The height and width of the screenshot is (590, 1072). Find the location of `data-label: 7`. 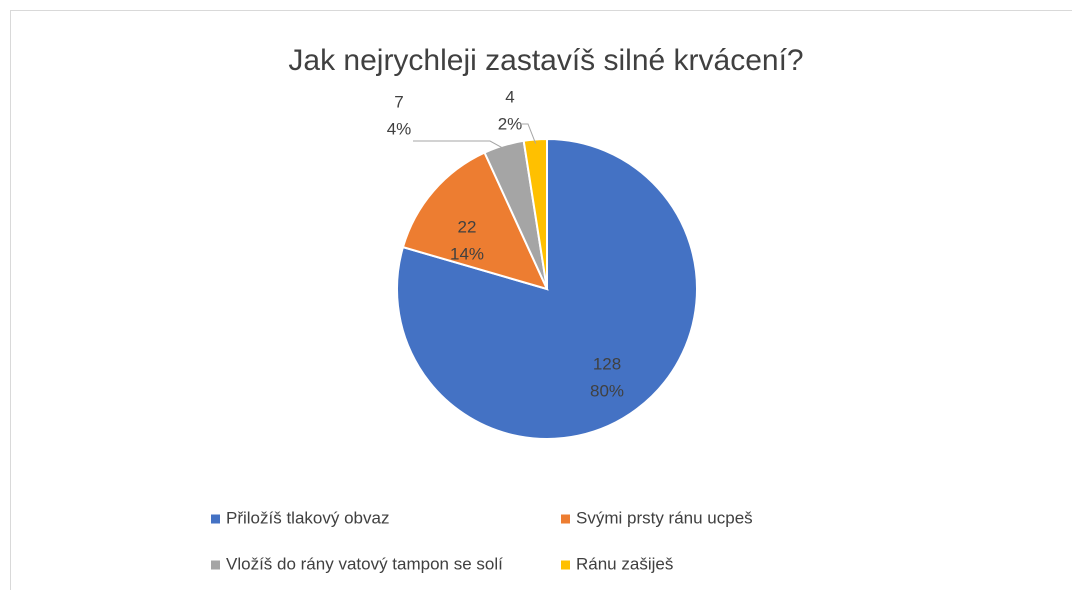

data-label: 7 is located at coordinates (398, 101).